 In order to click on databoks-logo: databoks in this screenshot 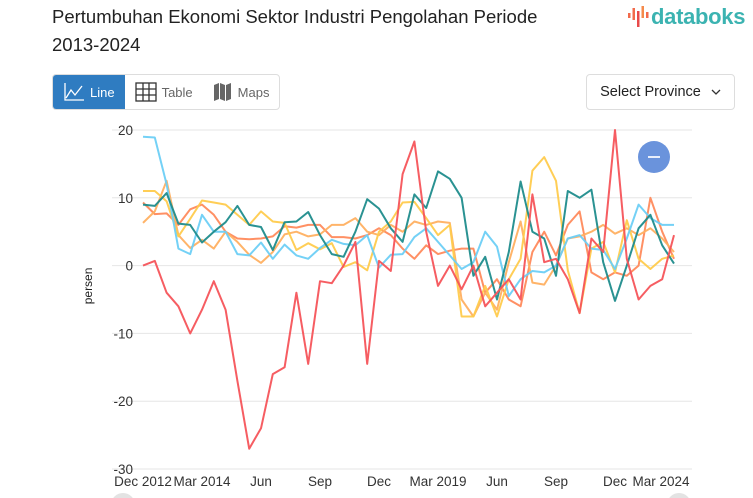, I will do `click(686, 17)`.